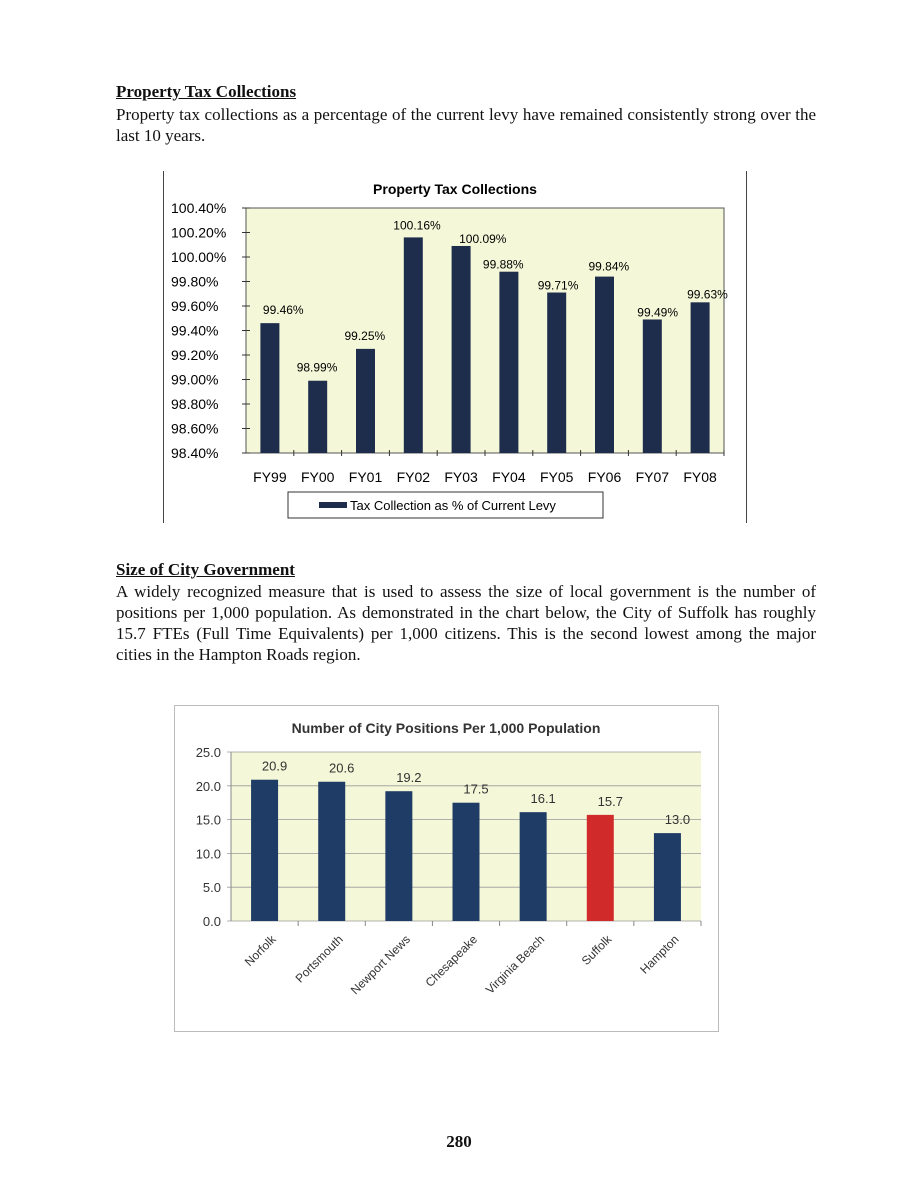 This screenshot has width=918, height=1188. What do you see at coordinates (365, 336) in the screenshot?
I see `data-label: 99.25%` at bounding box center [365, 336].